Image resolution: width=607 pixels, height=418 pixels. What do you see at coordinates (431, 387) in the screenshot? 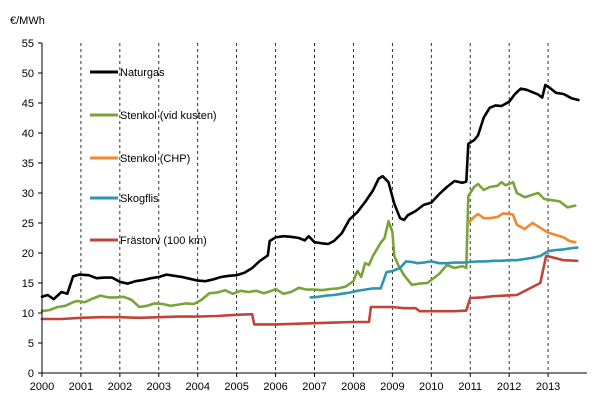
I see `x-tick-label: 2010` at bounding box center [431, 387].